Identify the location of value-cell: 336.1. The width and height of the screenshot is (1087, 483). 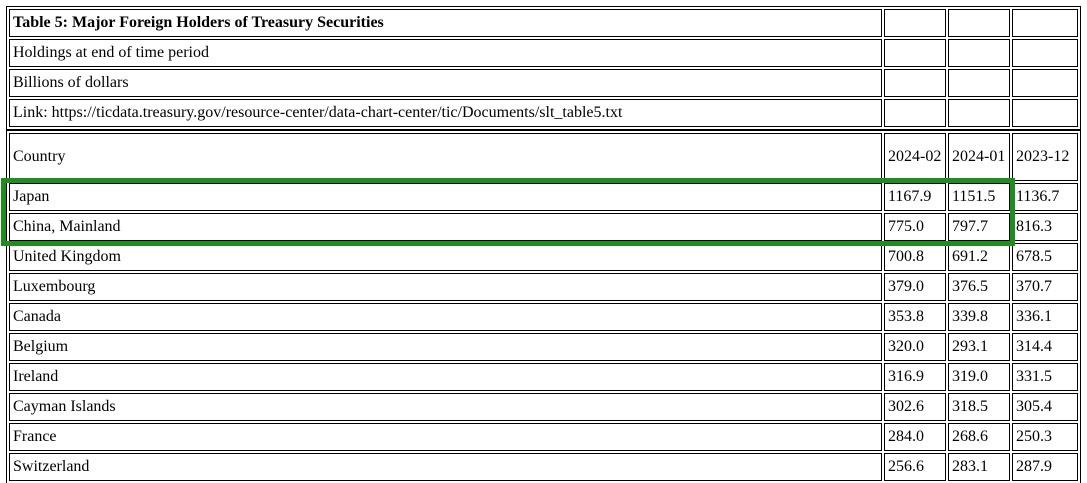
(1045, 317).